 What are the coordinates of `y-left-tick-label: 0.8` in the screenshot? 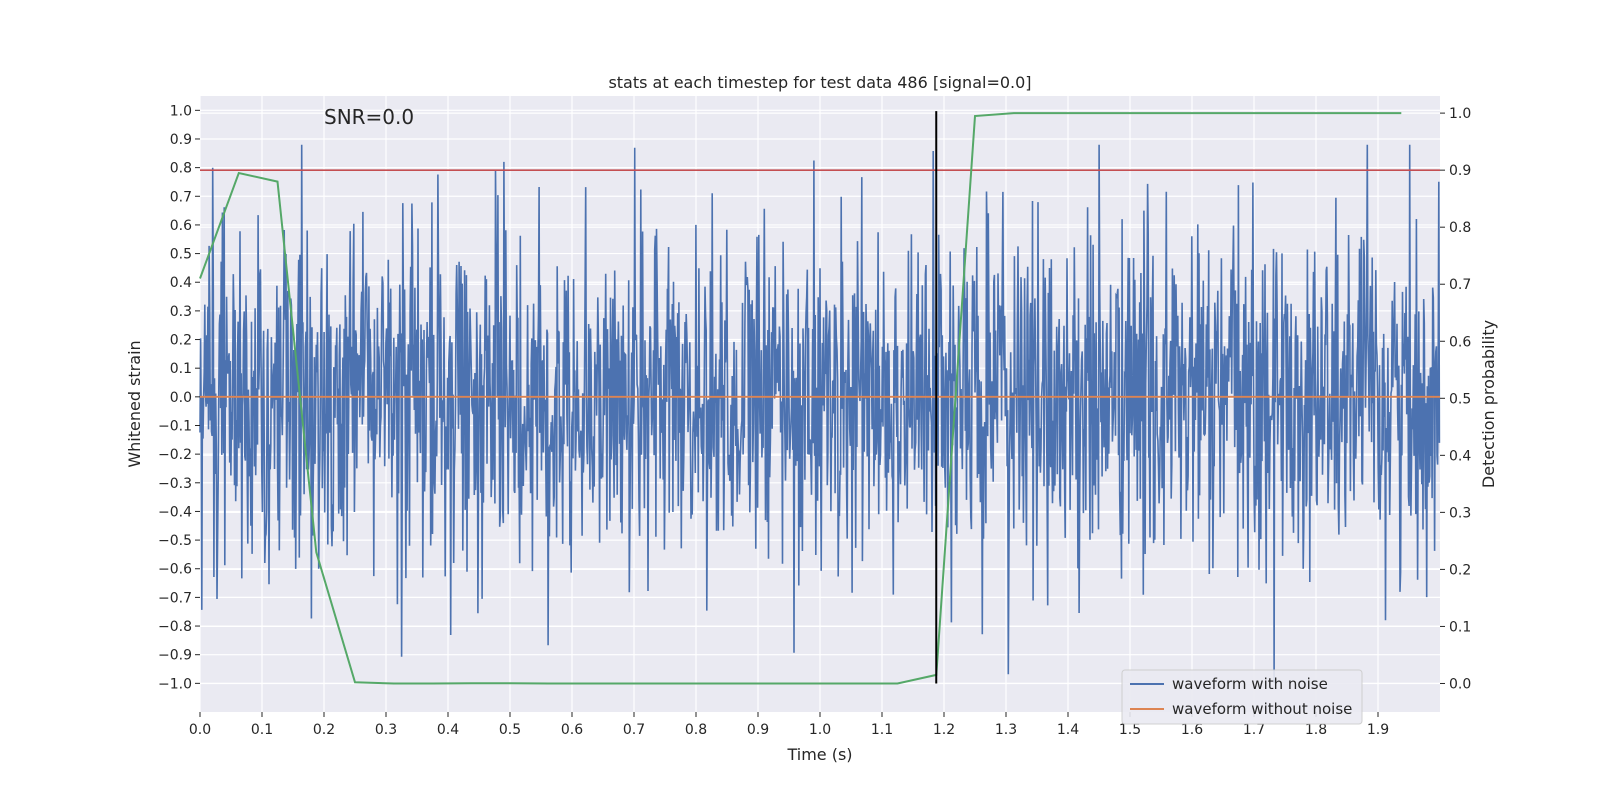 It's located at (181, 169).